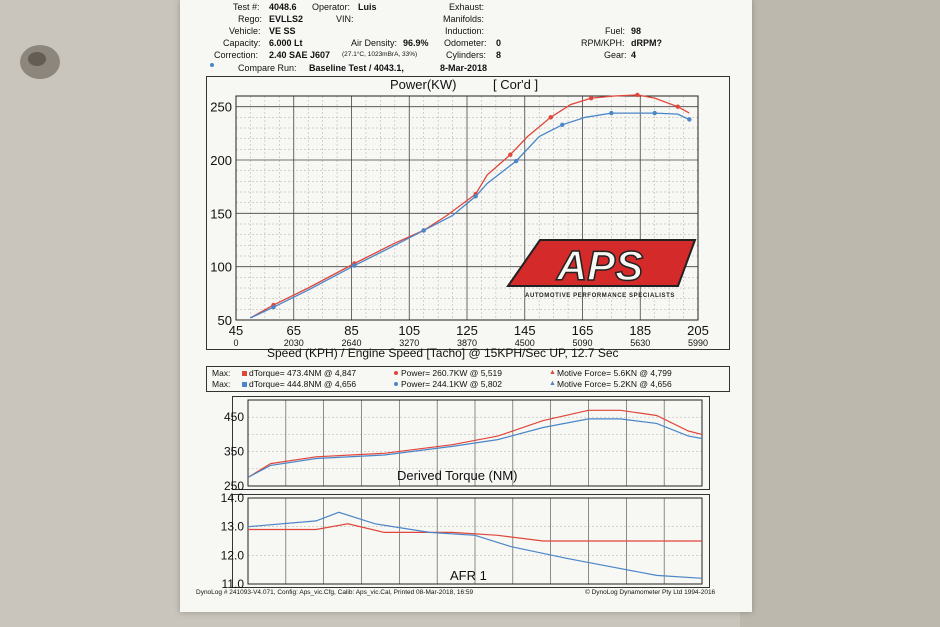 The height and width of the screenshot is (627, 940). I want to click on max-torque-current: dTorque= 473.4NM @ 4,847, so click(303, 373).